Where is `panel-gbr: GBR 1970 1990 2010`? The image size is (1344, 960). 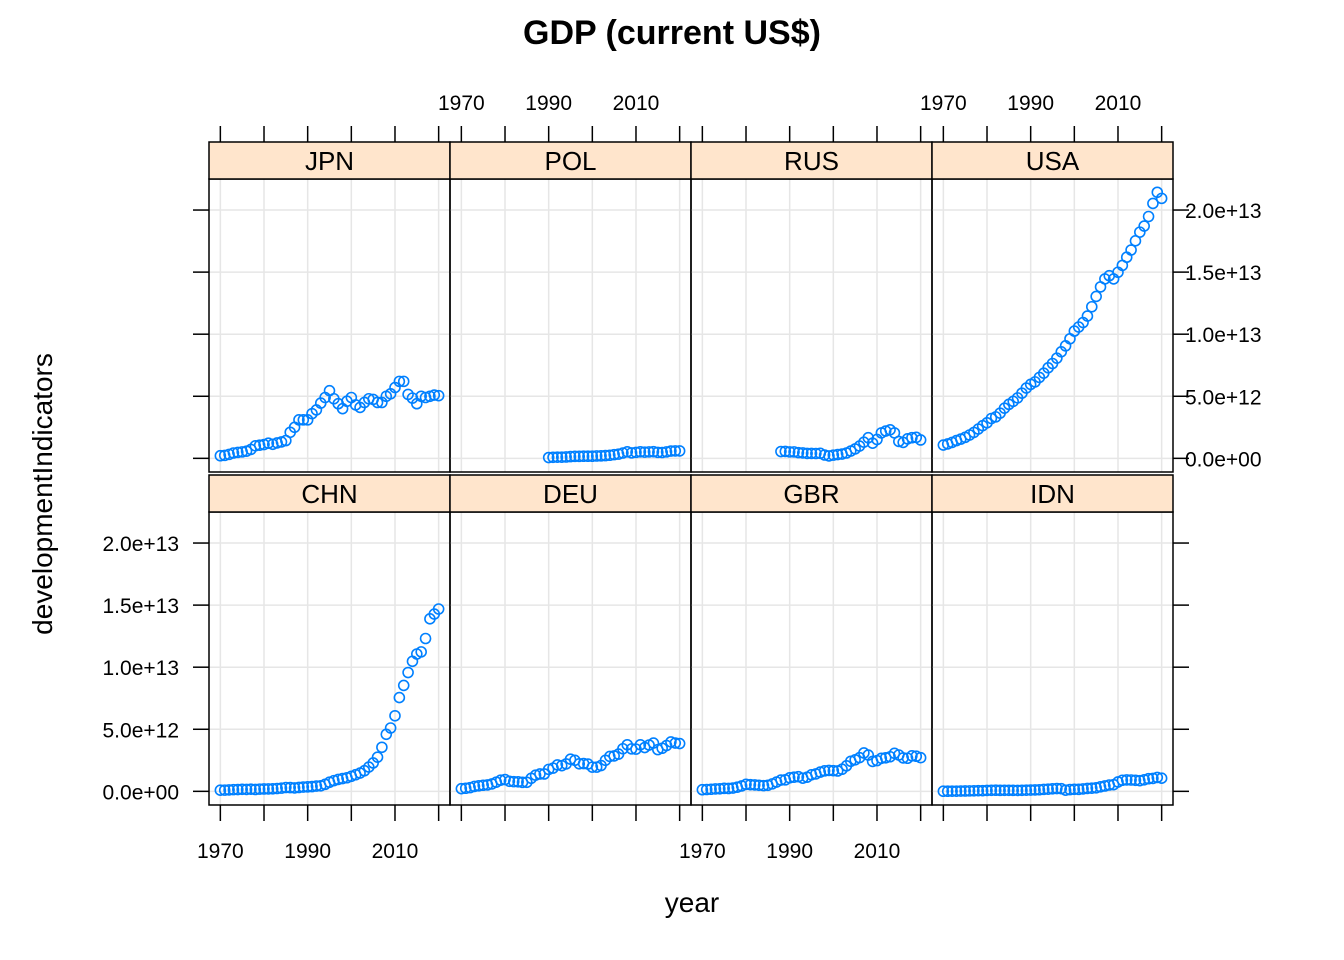
panel-gbr: GBR 1970 1990 2010 is located at coordinates (806, 668).